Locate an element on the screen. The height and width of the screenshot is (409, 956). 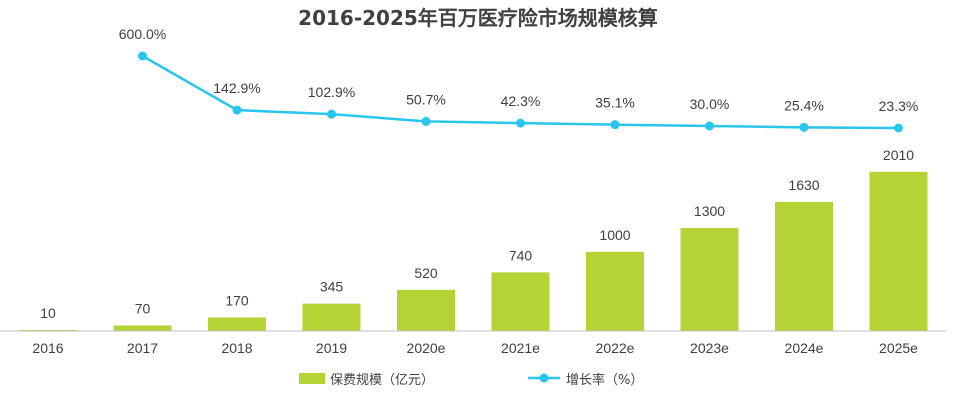
bar-value-label: 1300 is located at coordinates (709, 211).